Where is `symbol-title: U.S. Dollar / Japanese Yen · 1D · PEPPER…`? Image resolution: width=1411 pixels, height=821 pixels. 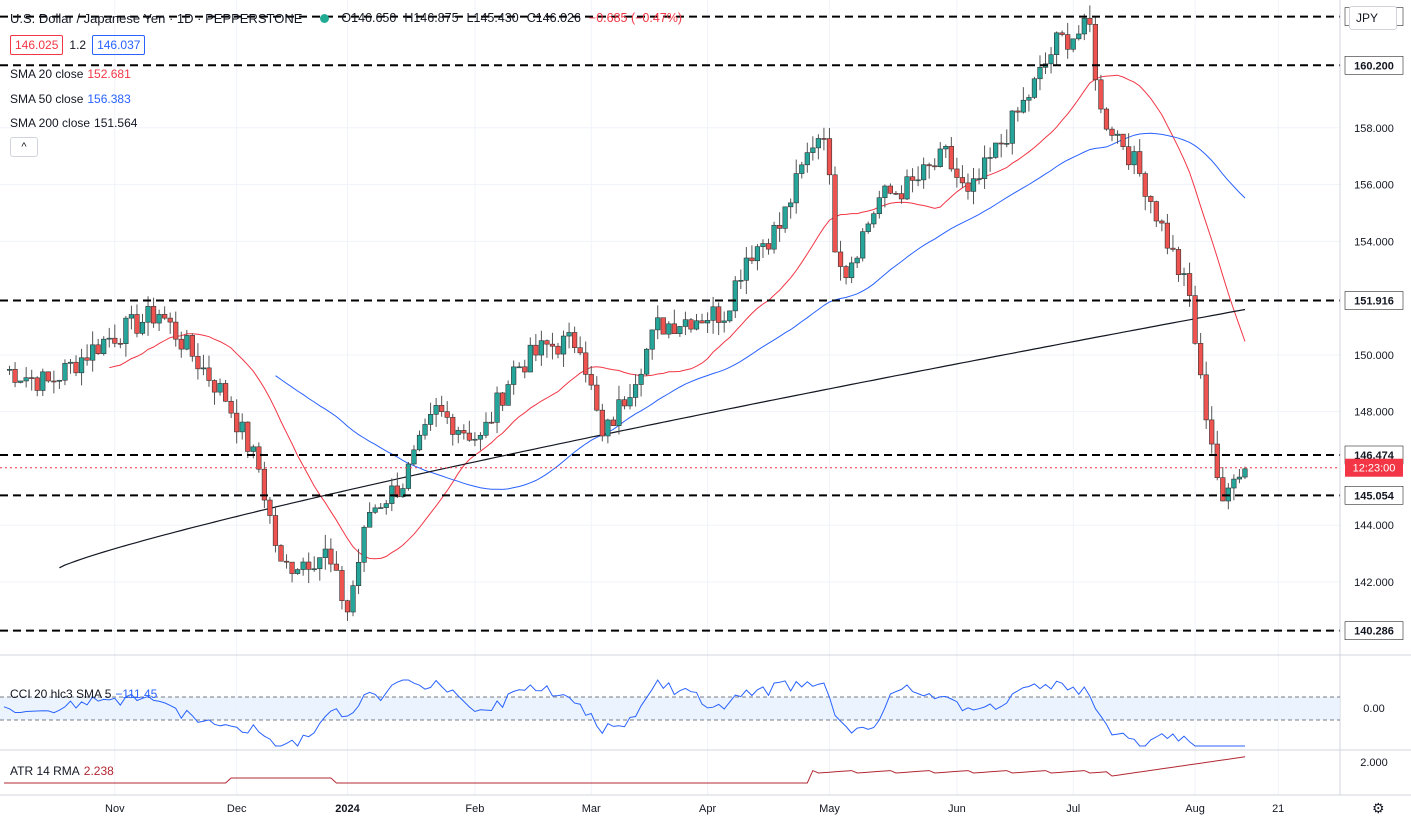
symbol-title: U.S. Dollar / Japanese Yen · 1D · PEPPER… is located at coordinates (156, 18).